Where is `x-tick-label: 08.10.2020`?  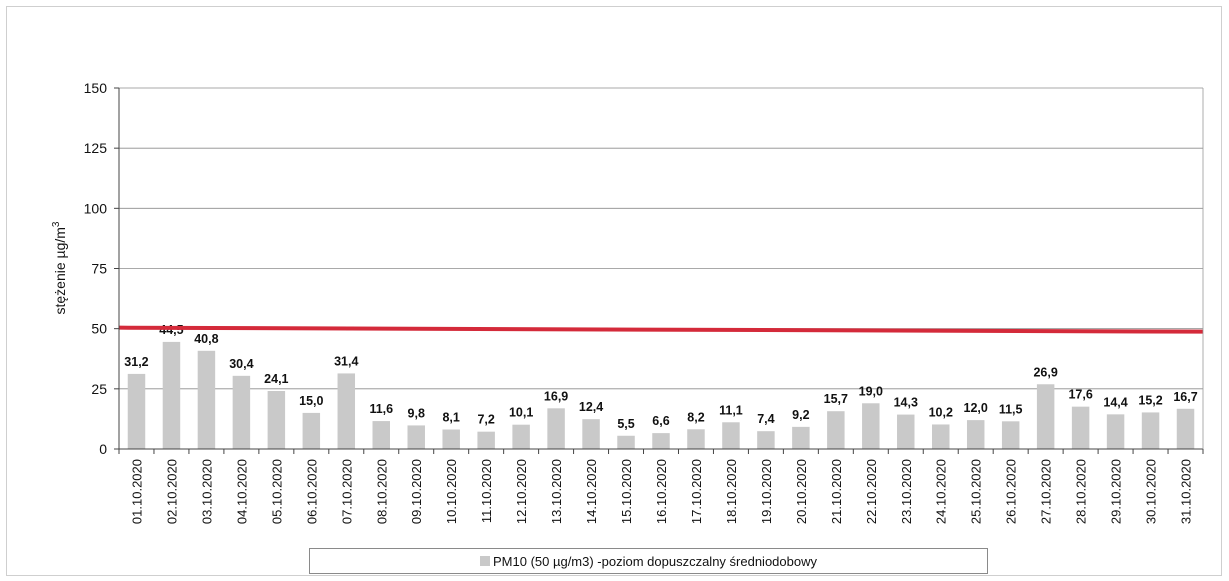 x-tick-label: 08.10.2020 is located at coordinates (381, 491).